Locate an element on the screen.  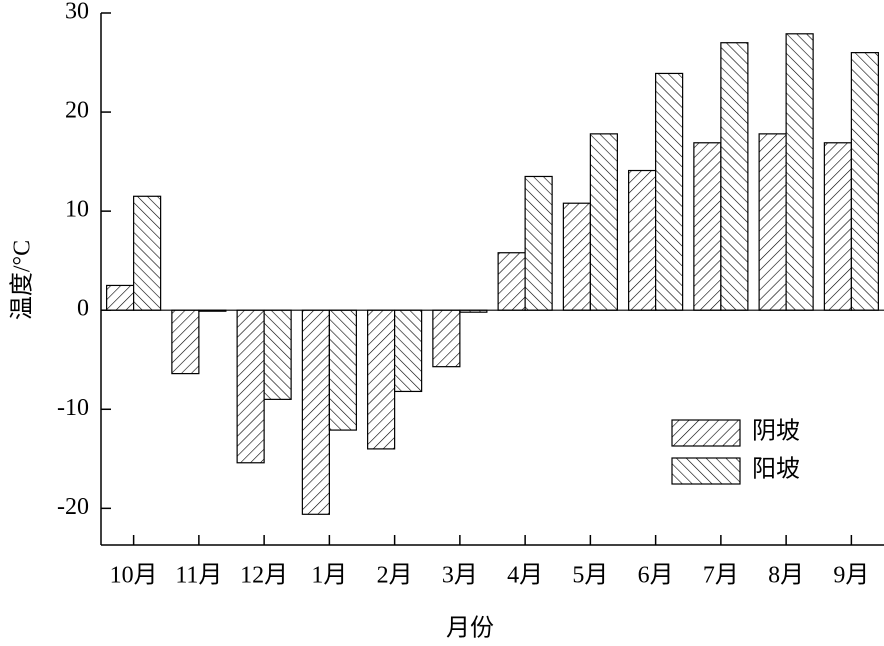
x-tick-label: 12月 is located at coordinates (264, 576).